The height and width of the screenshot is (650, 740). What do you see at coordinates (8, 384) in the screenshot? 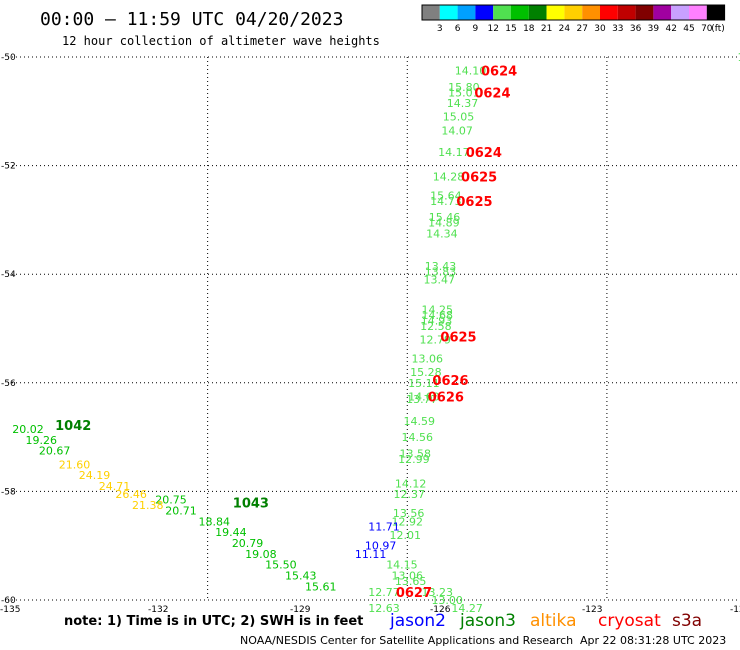
I see `y-tick-label: -56` at bounding box center [8, 384].